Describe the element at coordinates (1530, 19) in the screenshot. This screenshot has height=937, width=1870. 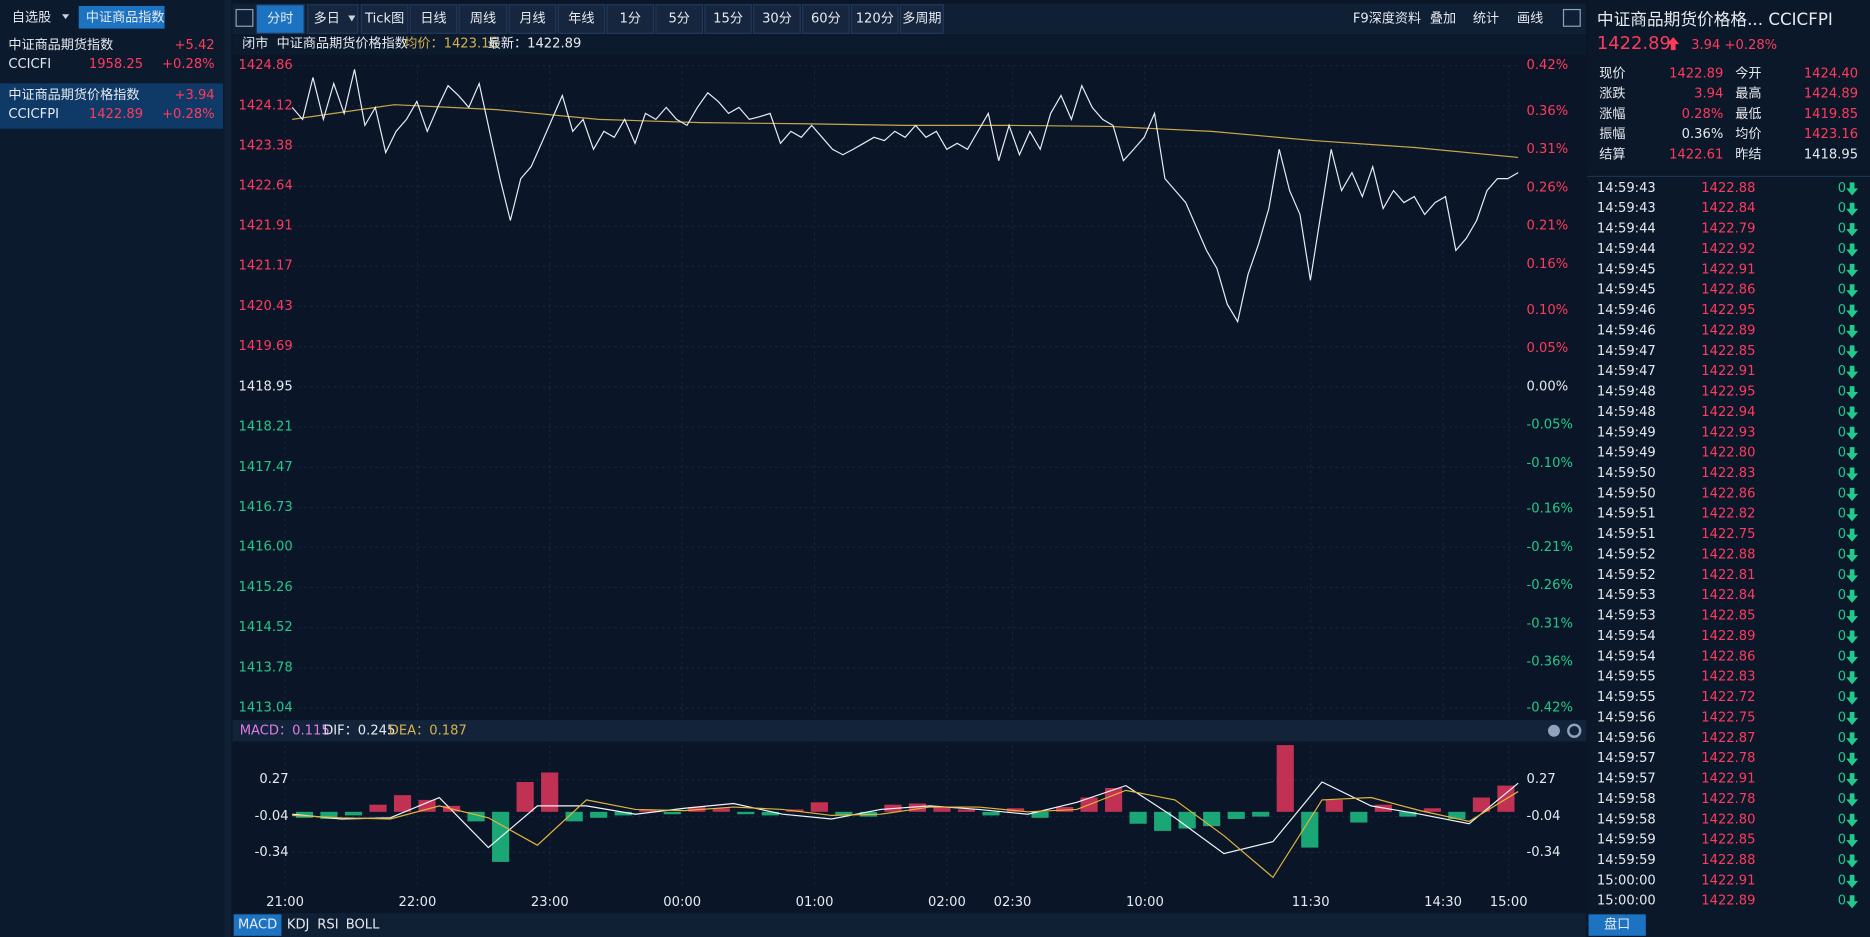
I see `tool-button: 画线` at that location.